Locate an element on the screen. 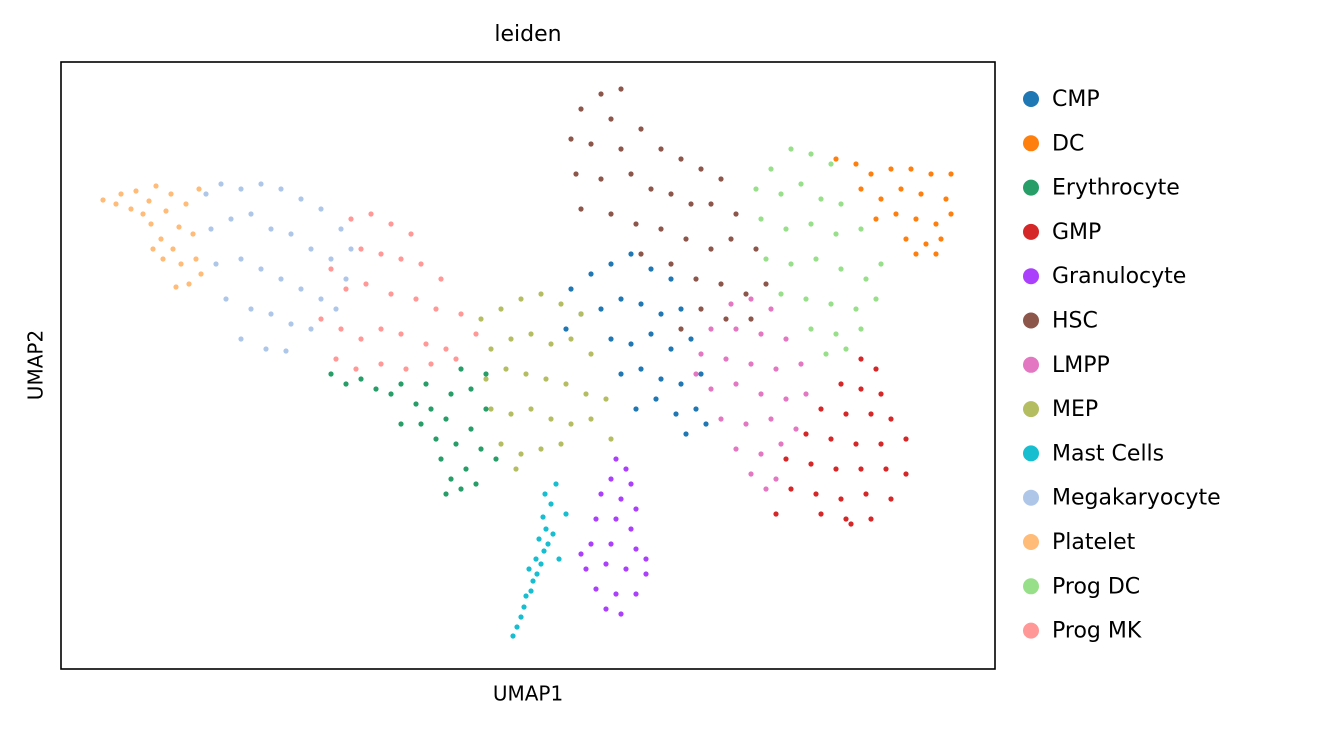 The image size is (1318, 730). legend-label: Megakaryocyte is located at coordinates (1136, 498).